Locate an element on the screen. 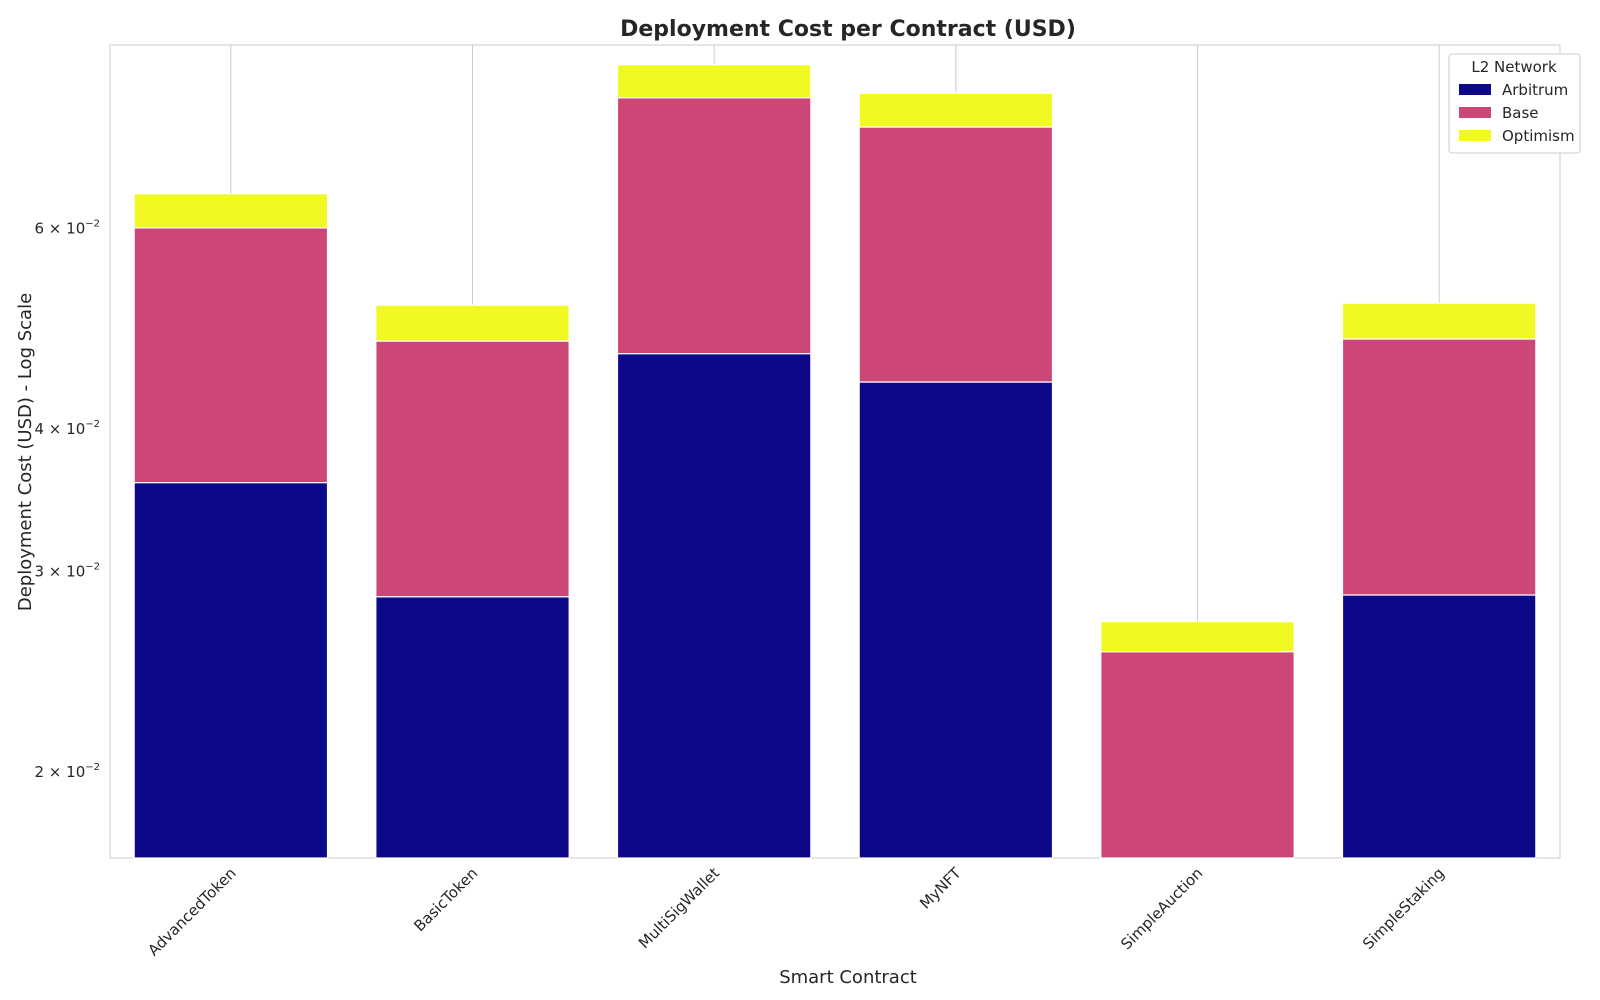 The width and height of the screenshot is (1600, 1000). bar-base-simpleauction is located at coordinates (1197, 755).